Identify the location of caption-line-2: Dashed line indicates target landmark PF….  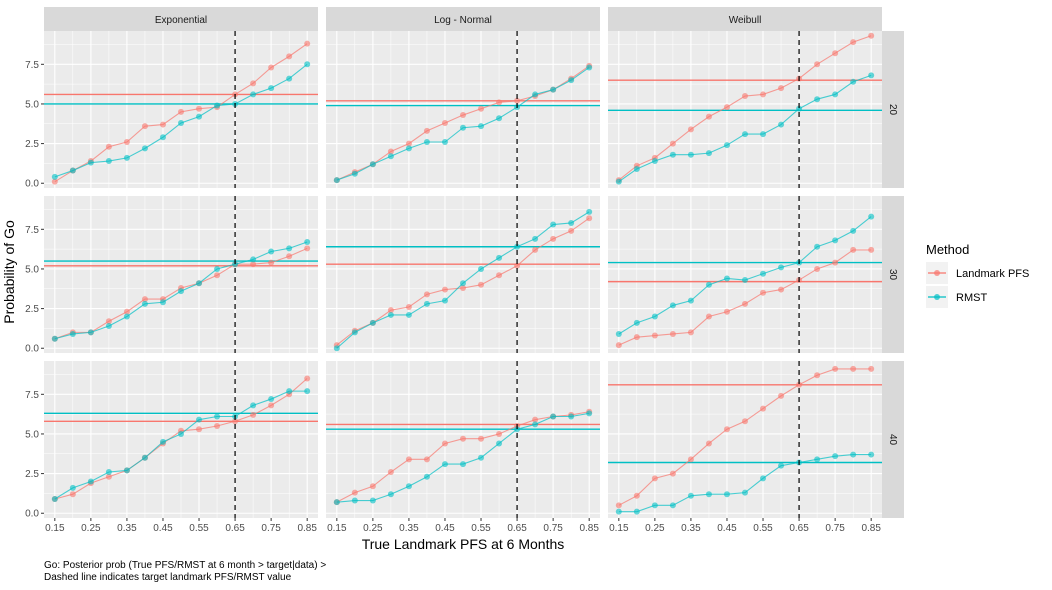
(168, 577).